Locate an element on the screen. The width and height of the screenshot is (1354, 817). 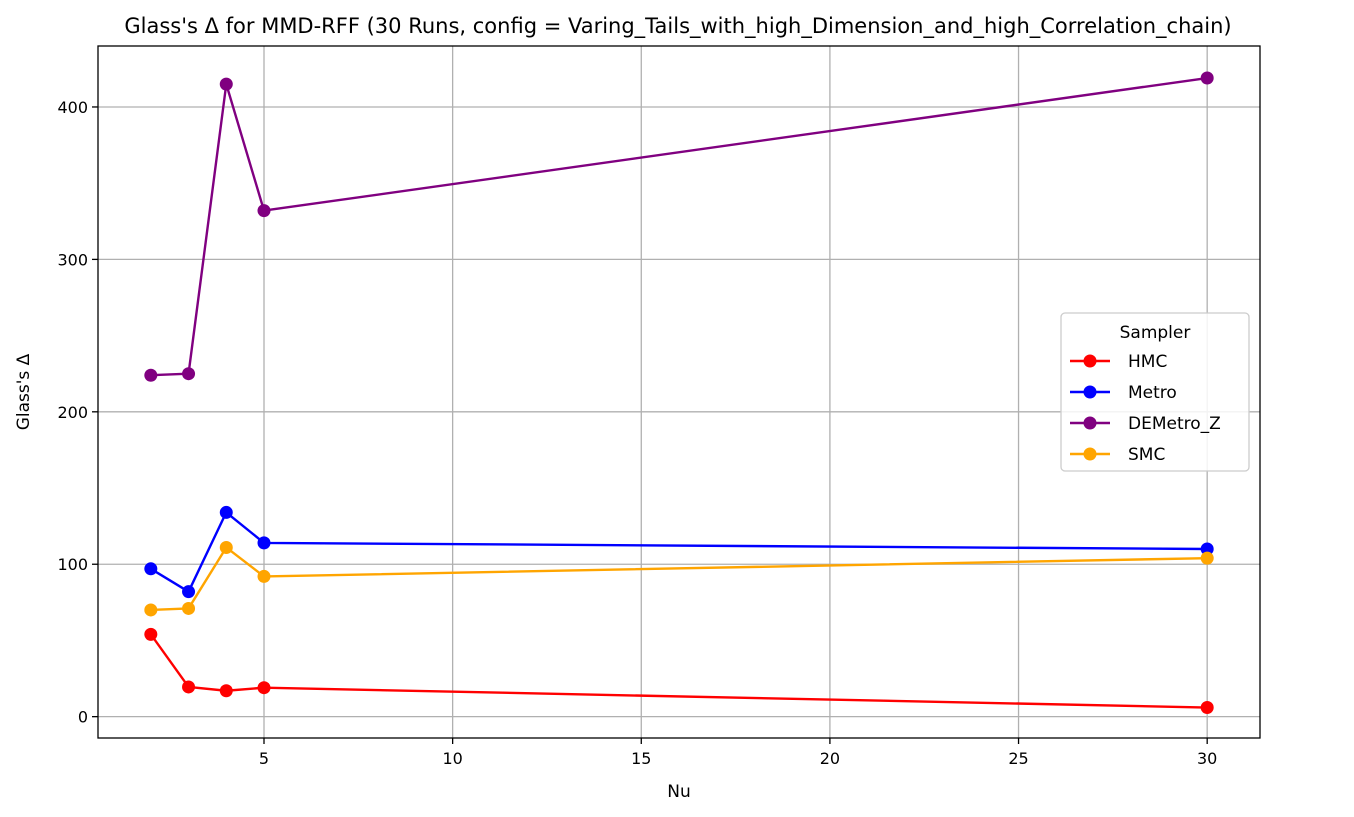
series-smc is located at coordinates (679, 578).